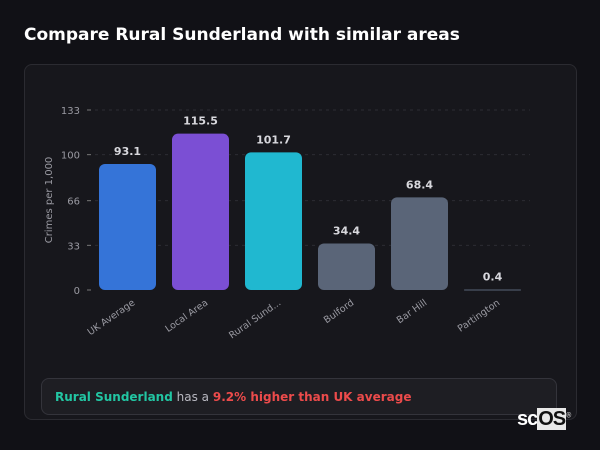 This screenshot has width=600, height=450. I want to click on x-tick-label: Local Area, so click(186, 315).